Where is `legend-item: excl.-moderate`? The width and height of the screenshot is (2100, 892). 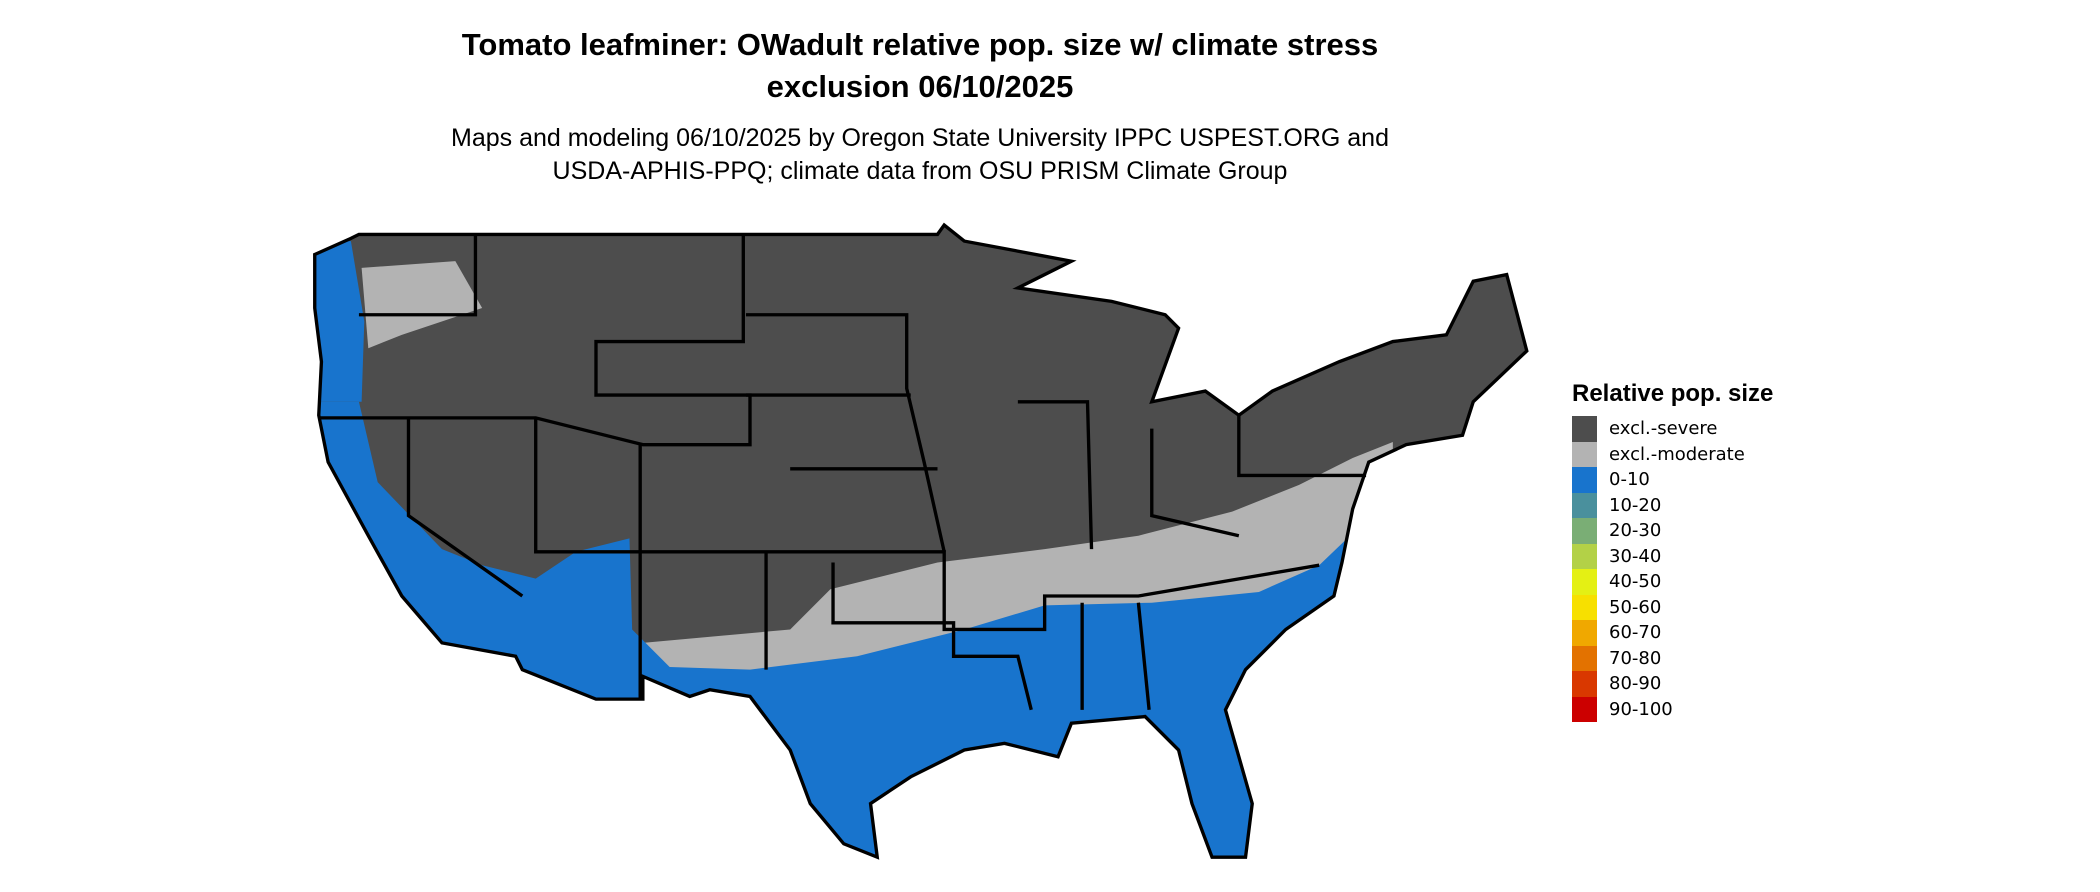 legend-item: excl.-moderate is located at coordinates (1672, 454).